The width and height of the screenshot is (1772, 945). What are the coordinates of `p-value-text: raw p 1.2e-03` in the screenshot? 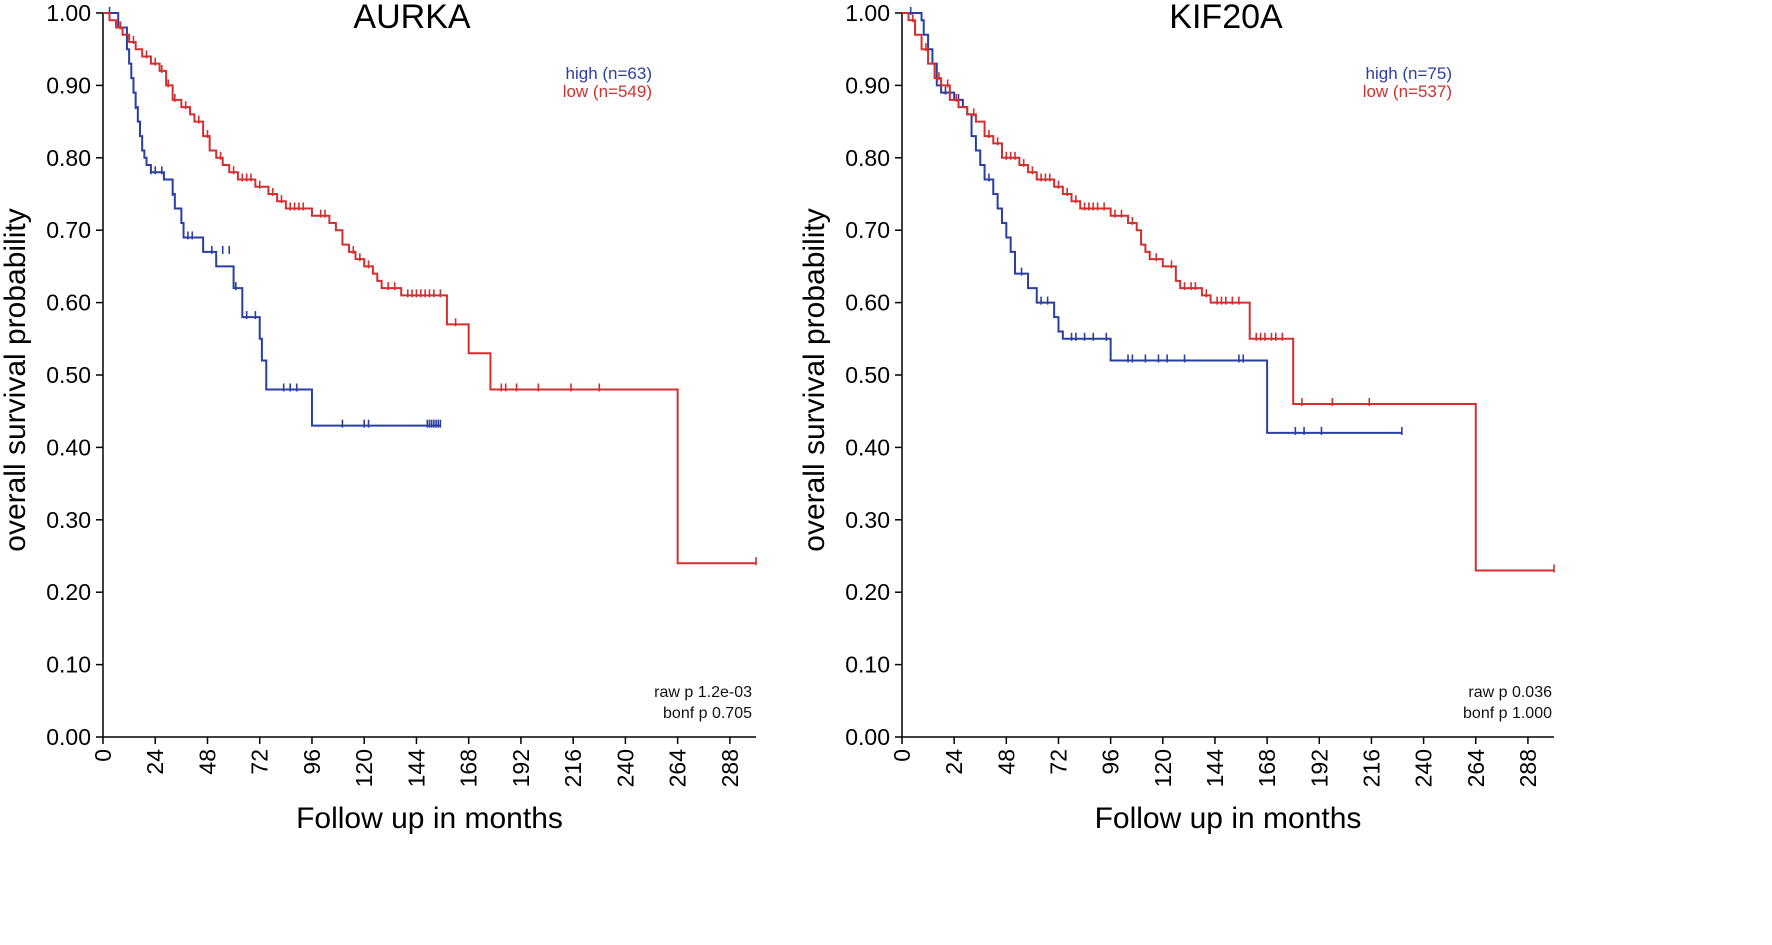 It's located at (703, 692).